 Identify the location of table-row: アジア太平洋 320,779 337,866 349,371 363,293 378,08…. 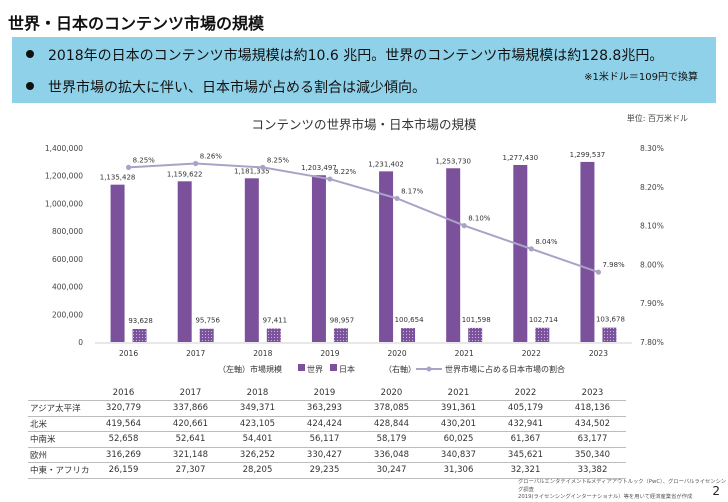
(327, 408).